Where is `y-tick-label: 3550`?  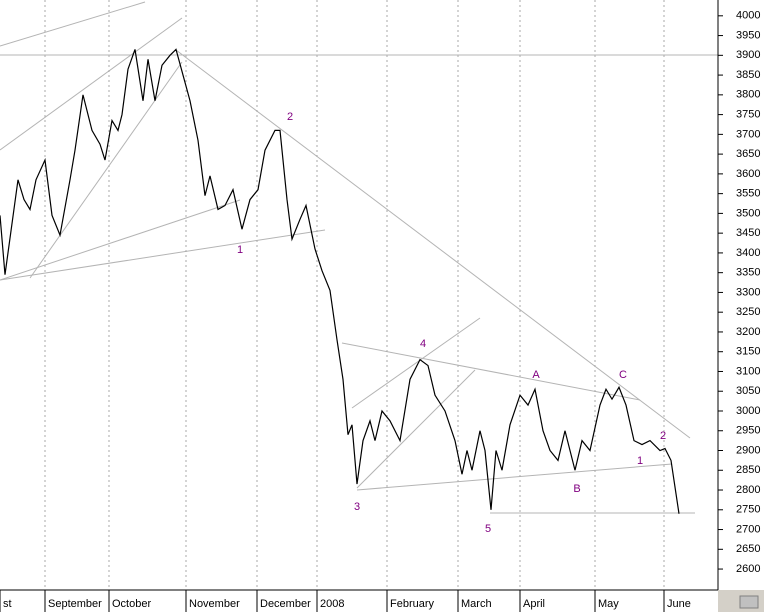 y-tick-label: 3550 is located at coordinates (748, 194).